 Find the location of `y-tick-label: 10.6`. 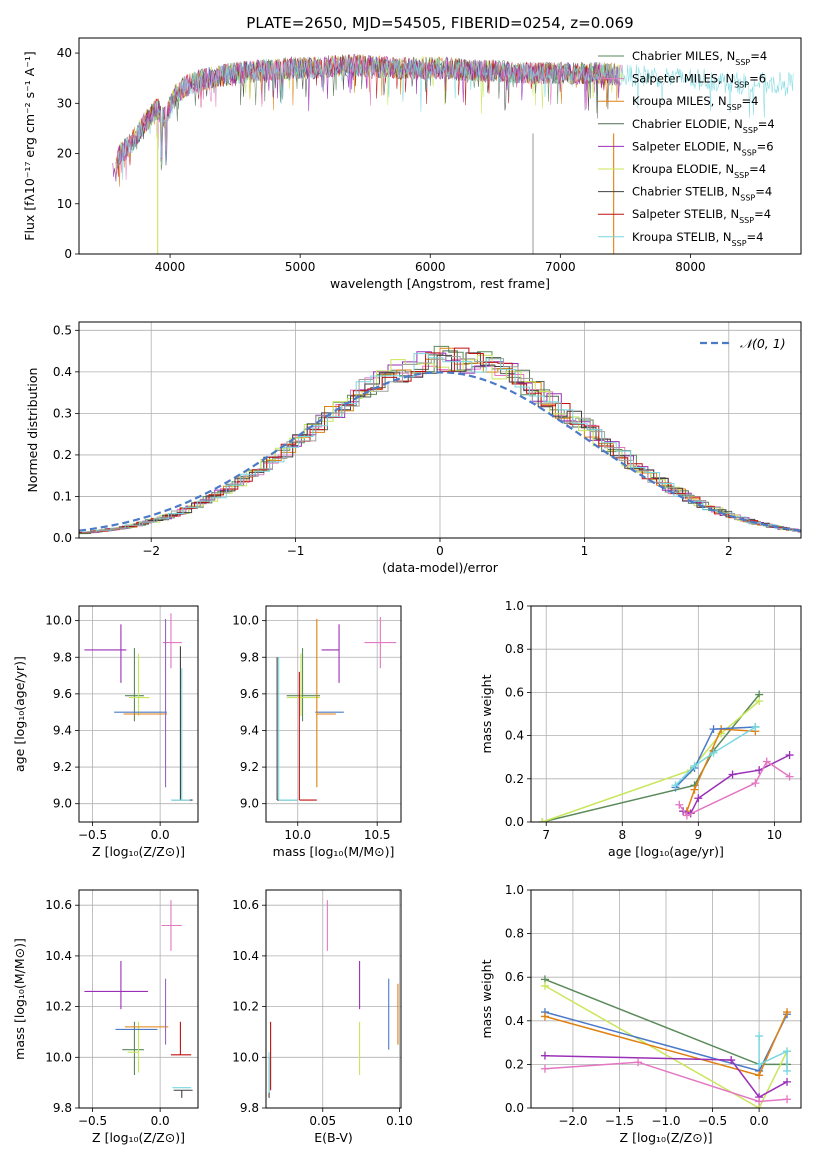

y-tick-label: 10.6 is located at coordinates (245, 905).